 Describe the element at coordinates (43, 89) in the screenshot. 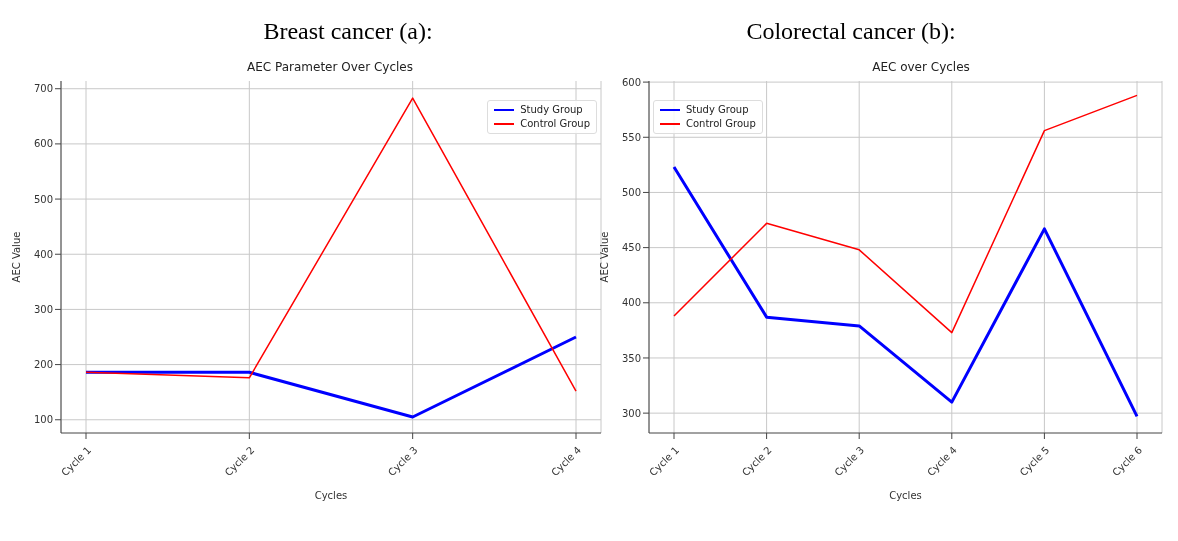

I see `y-tick-label: 700` at that location.